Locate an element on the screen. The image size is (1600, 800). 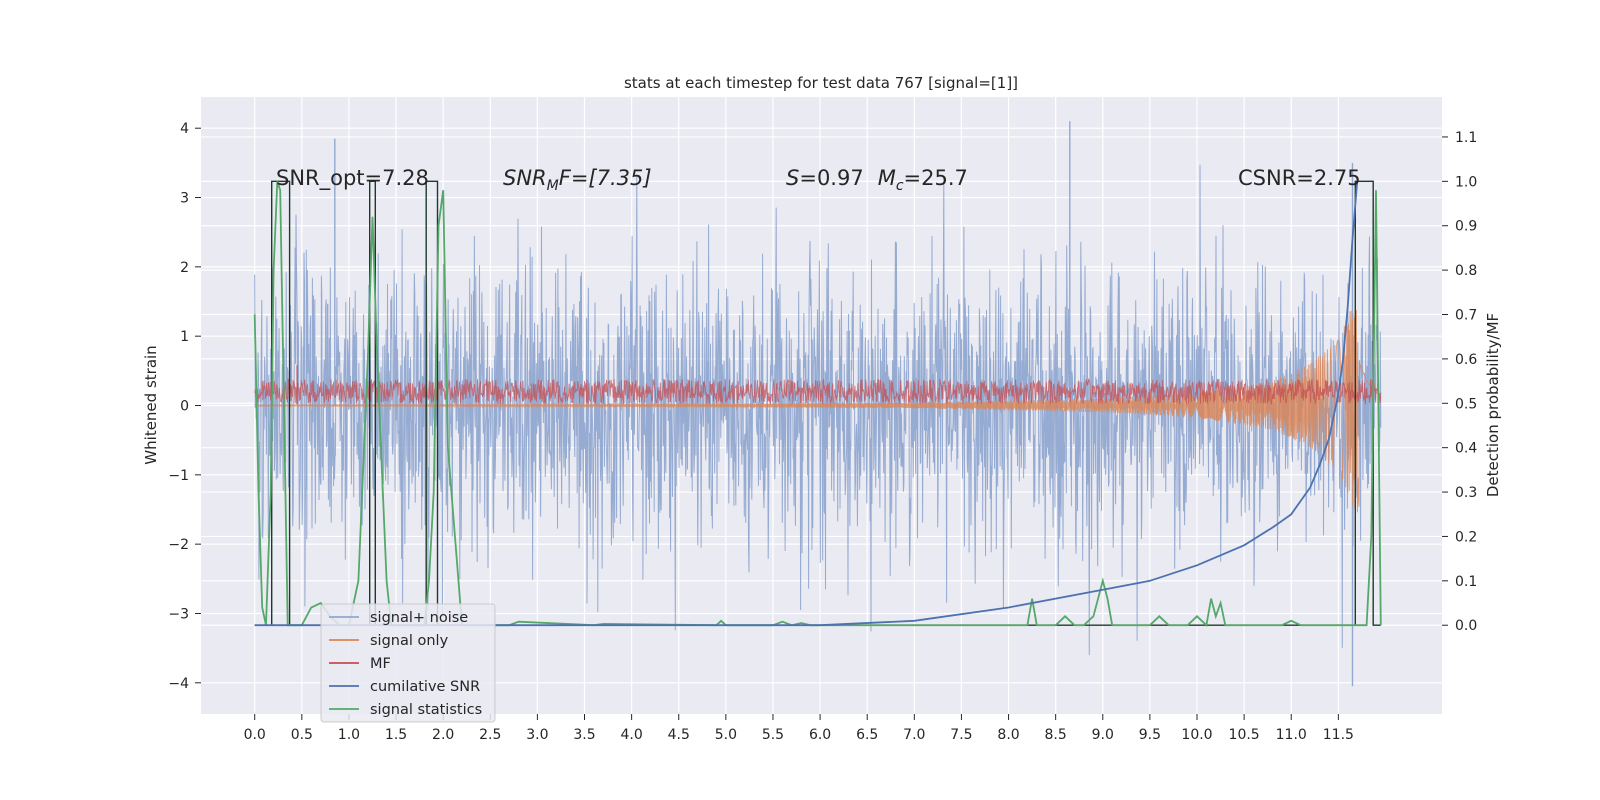
legend-label-signal-only: signal only is located at coordinates (409, 641).